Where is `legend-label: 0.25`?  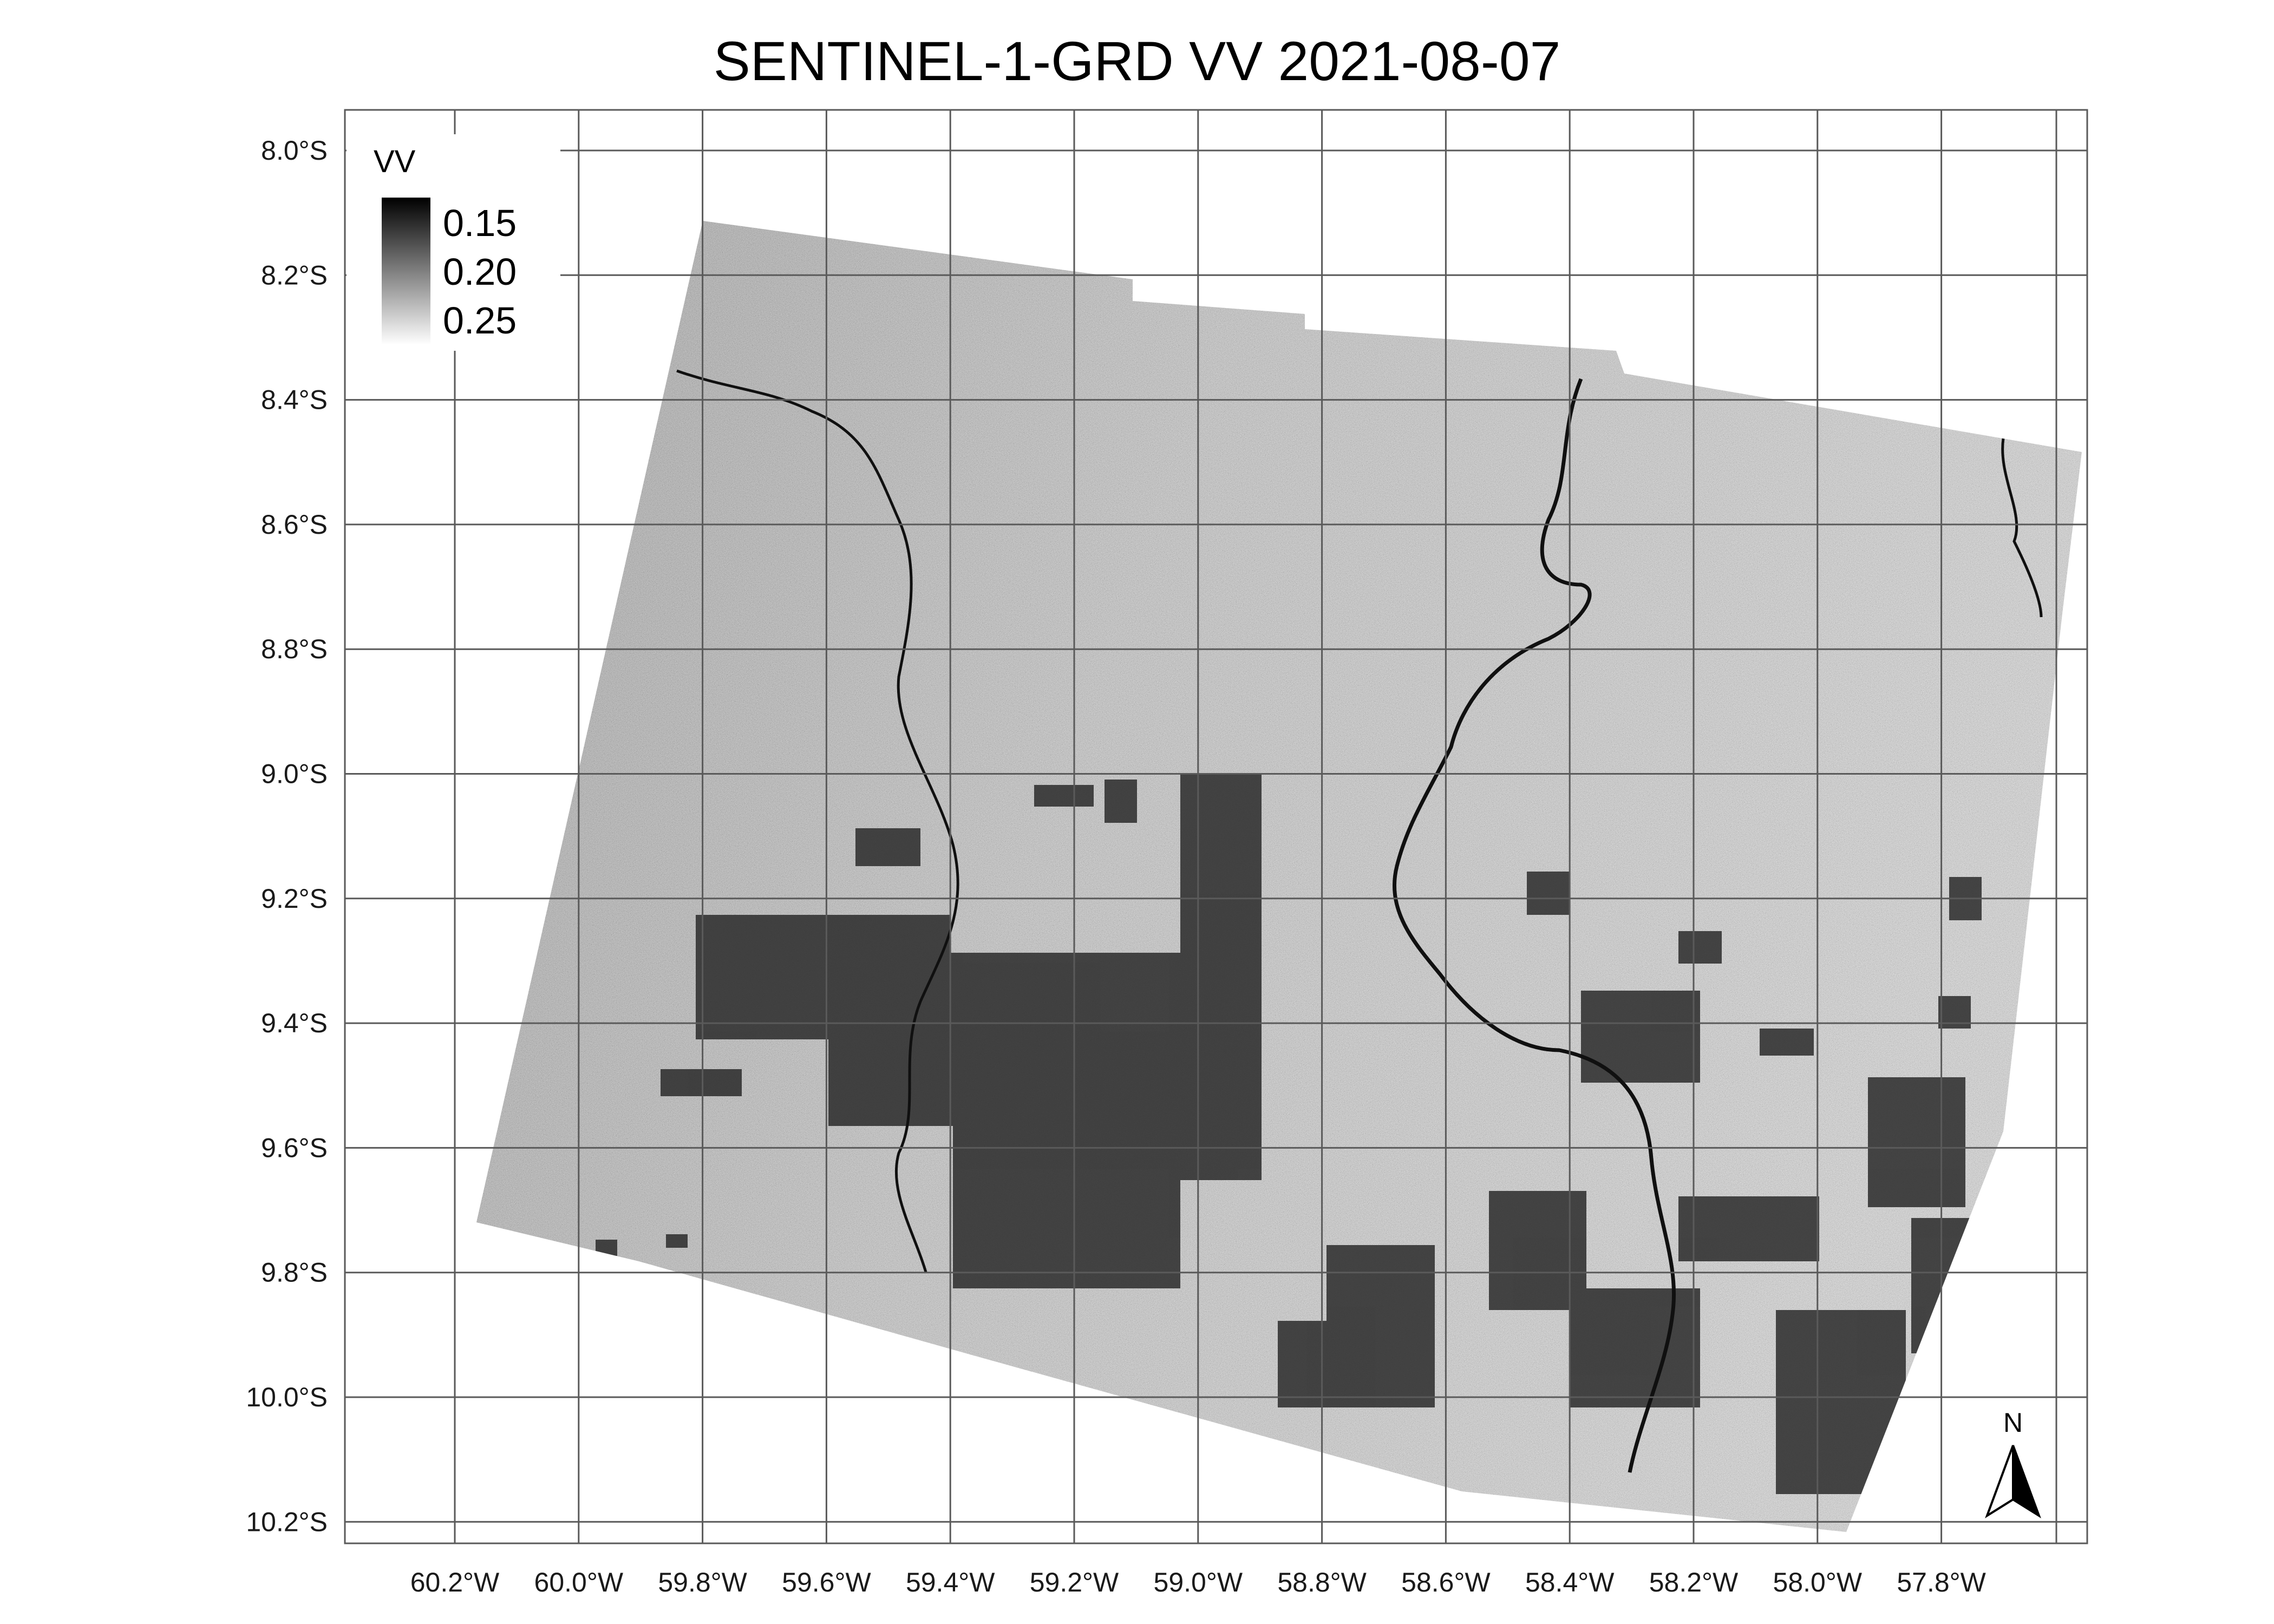 legend-label: 0.25 is located at coordinates (480, 321).